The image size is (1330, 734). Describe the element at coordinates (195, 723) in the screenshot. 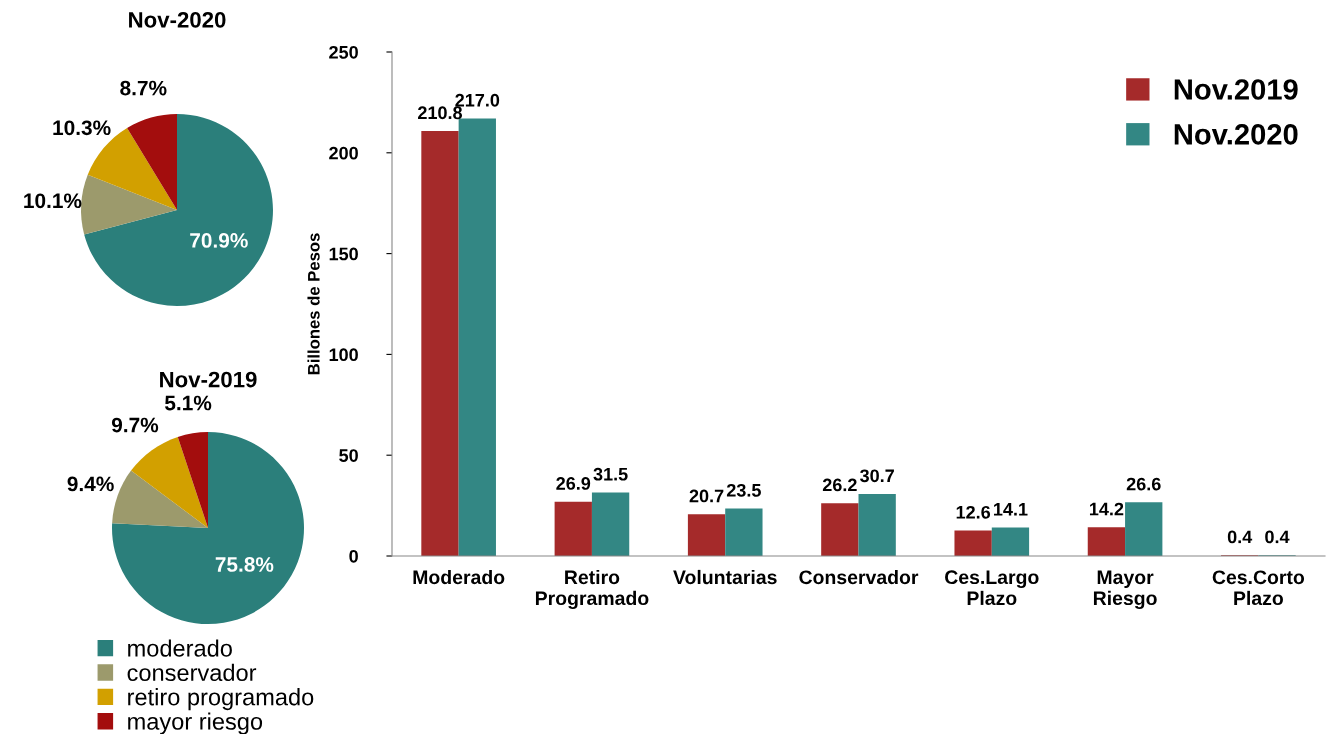

I see `legend-label: mayor riesgo` at that location.